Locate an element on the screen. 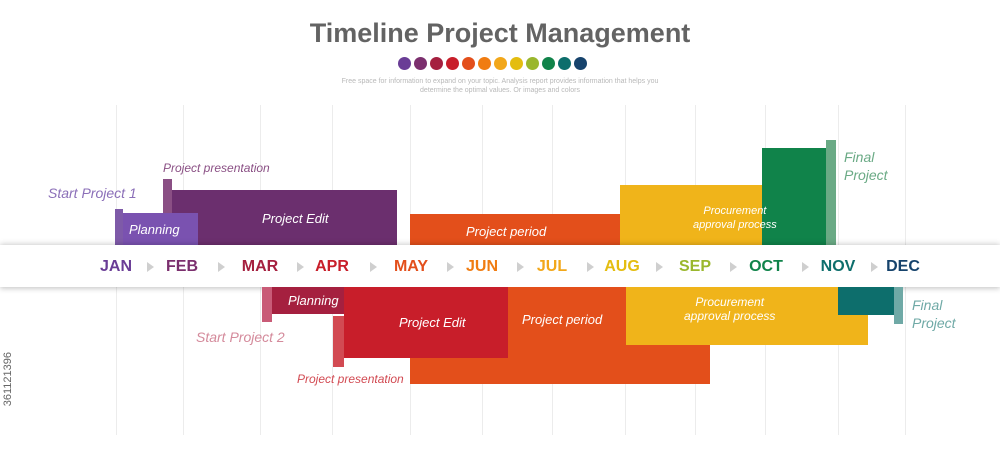  p2-final-marker is located at coordinates (898, 305).